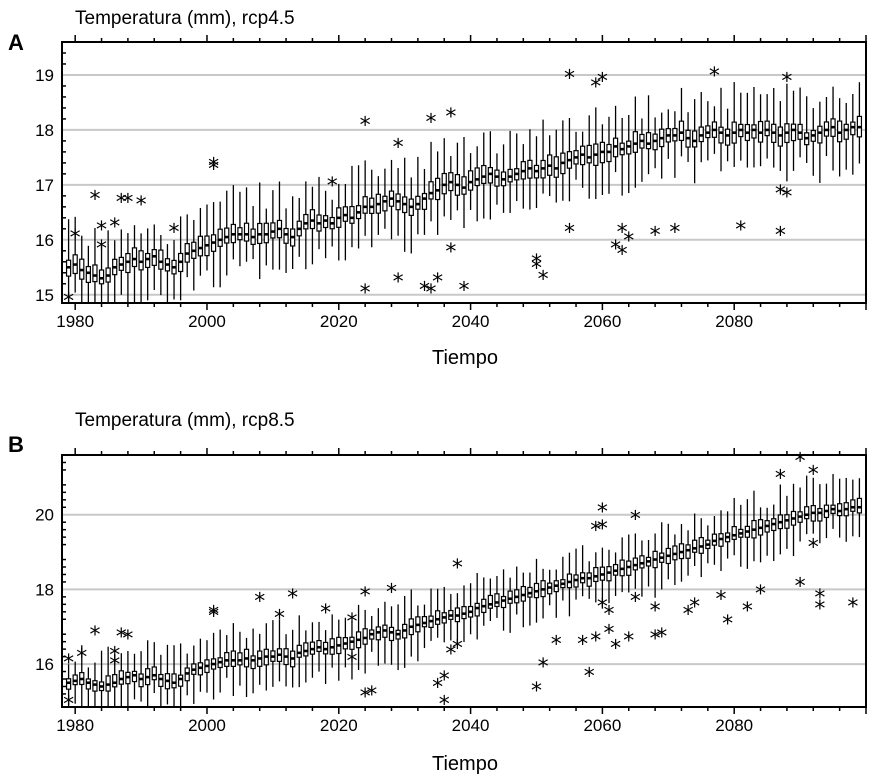 Image resolution: width=869 pixels, height=777 pixels. I want to click on panel-b-xtick-label: 2020, so click(339, 725).